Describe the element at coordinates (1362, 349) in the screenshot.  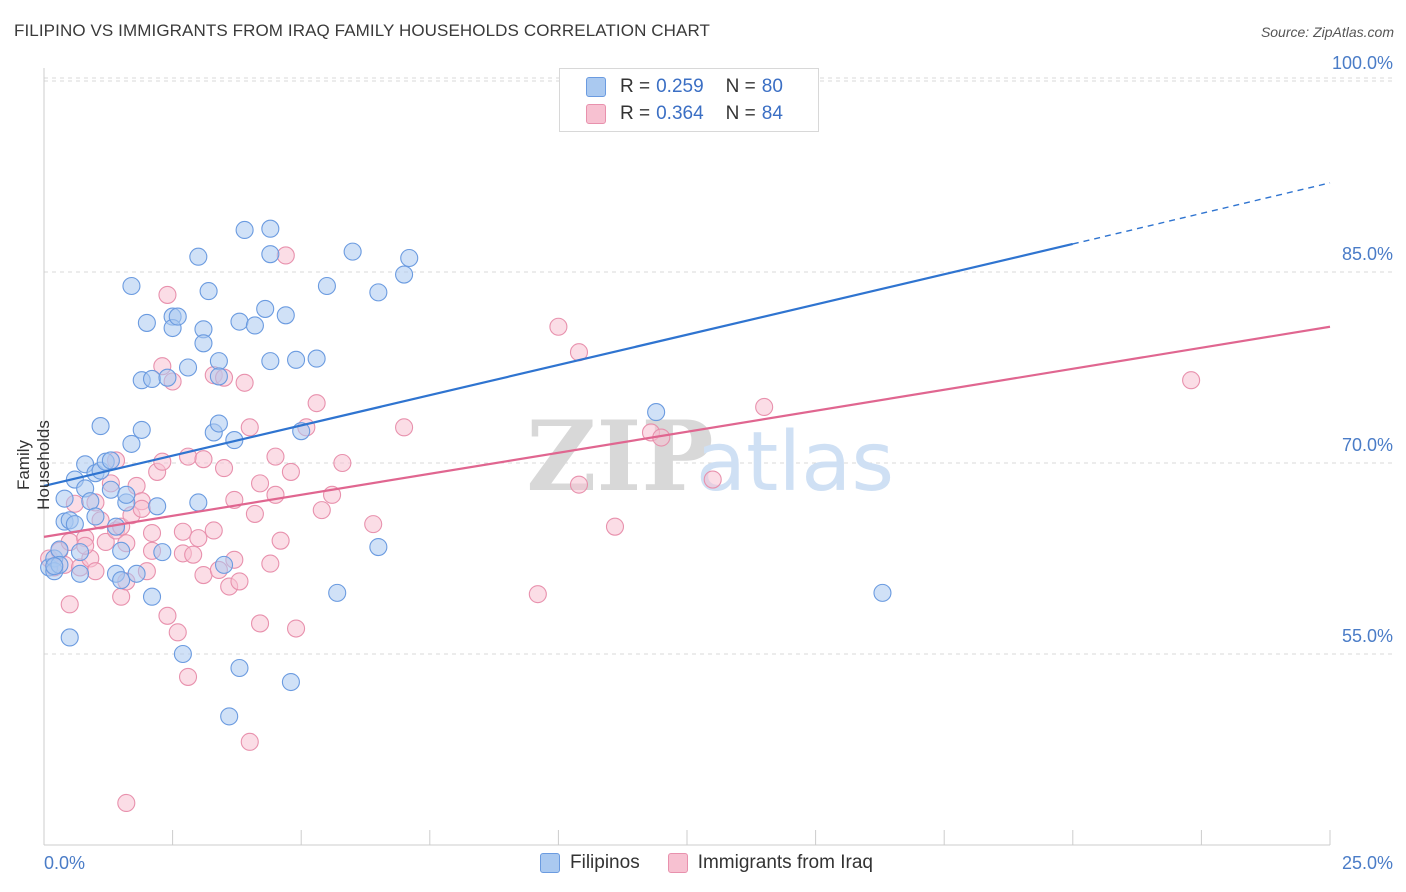
I see `y-tick-labels: 55.0% 70.0% 85.0% 100.0%` at that location.